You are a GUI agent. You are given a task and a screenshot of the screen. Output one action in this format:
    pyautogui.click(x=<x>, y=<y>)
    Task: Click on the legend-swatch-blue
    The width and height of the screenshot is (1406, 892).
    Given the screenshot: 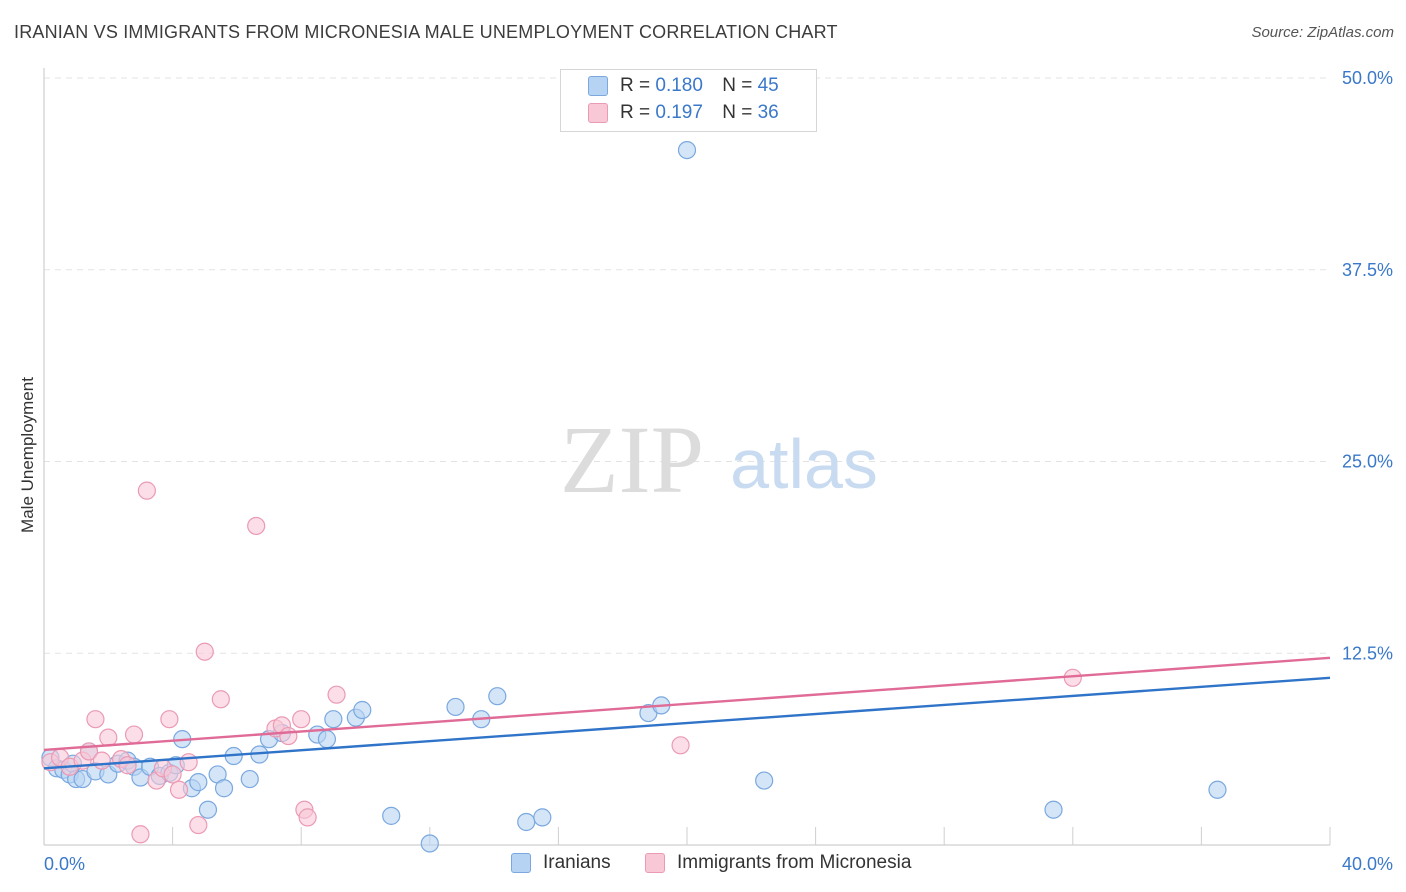 What is the action you would take?
    pyautogui.click(x=598, y=86)
    